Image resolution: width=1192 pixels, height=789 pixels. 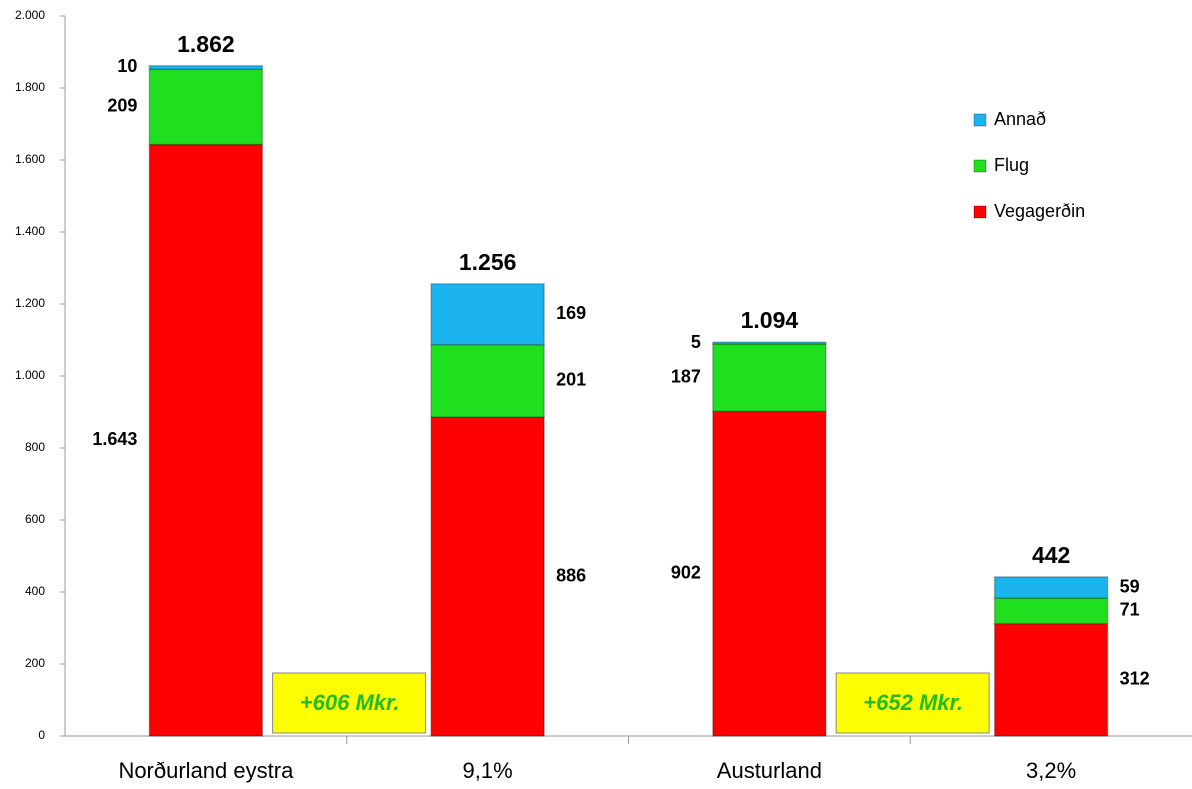 What do you see at coordinates (1135, 679) in the screenshot?
I see `data-label: 312` at bounding box center [1135, 679].